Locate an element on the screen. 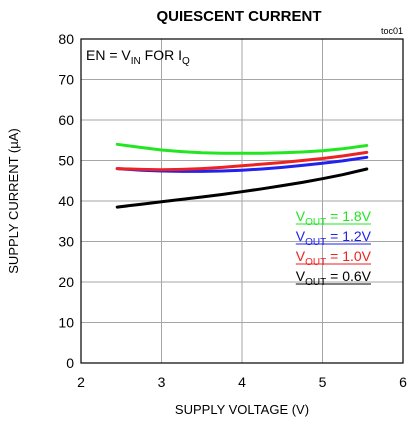 The width and height of the screenshot is (408, 425). y-axis-label: SUPPLY CURRENT (µA) is located at coordinates (13, 200).